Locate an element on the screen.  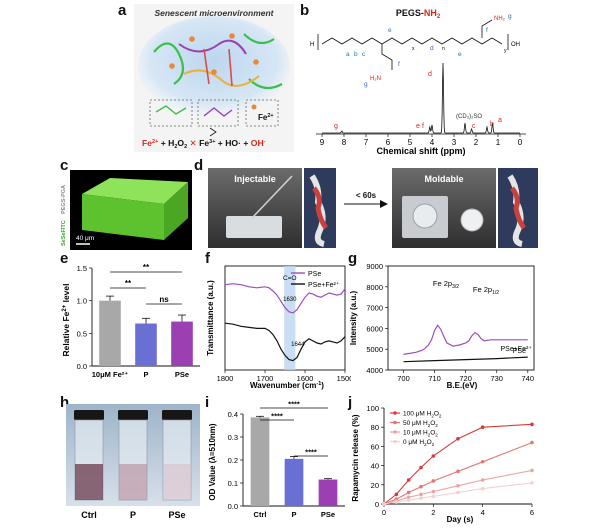
j-y-tick-label-40: 40 is located at coordinates (375, 466).